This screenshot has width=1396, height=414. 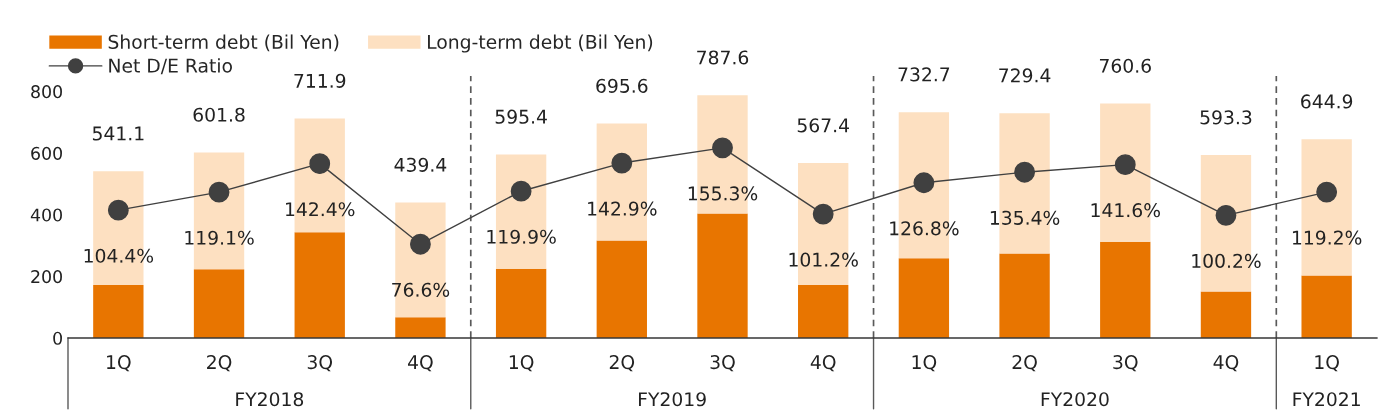 What do you see at coordinates (823, 259) in the screenshot?
I see `data-label: 101.2%` at bounding box center [823, 259].